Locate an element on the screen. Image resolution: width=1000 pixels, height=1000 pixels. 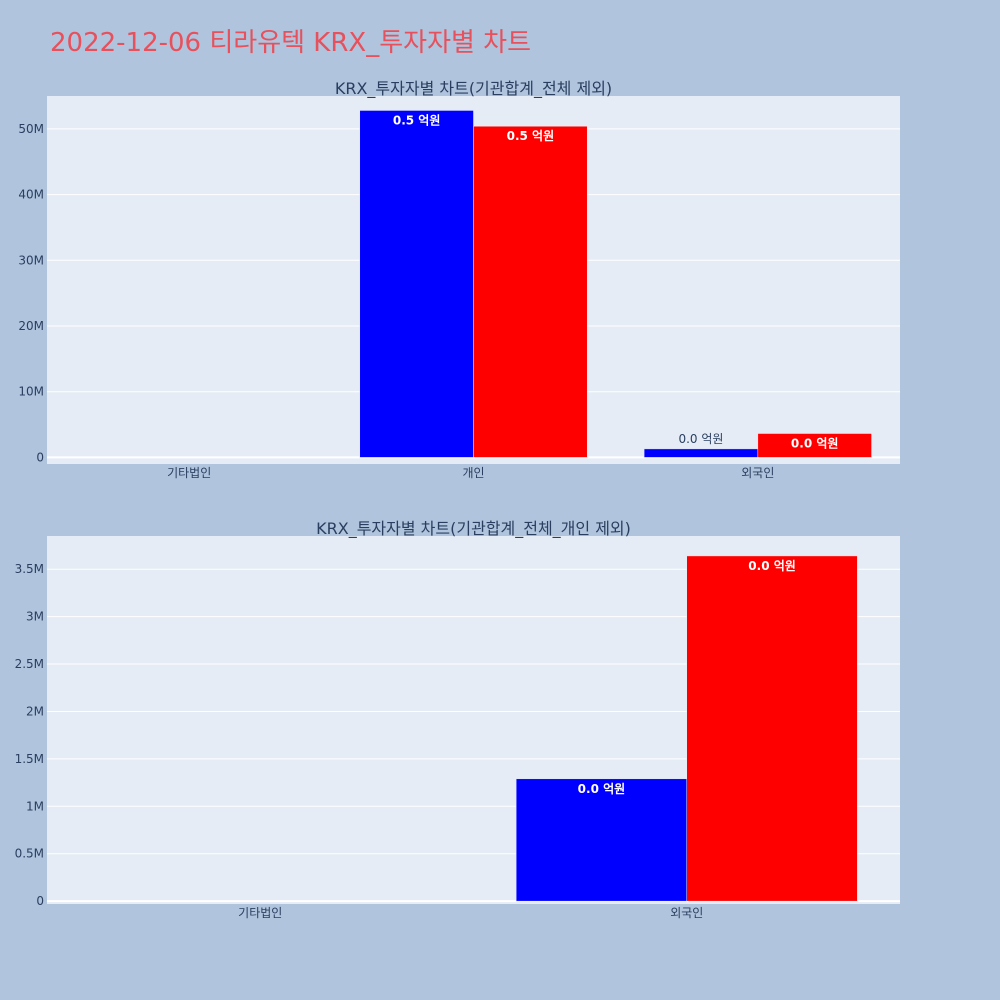
y-tick-label: 1.5M is located at coordinates (29, 759).